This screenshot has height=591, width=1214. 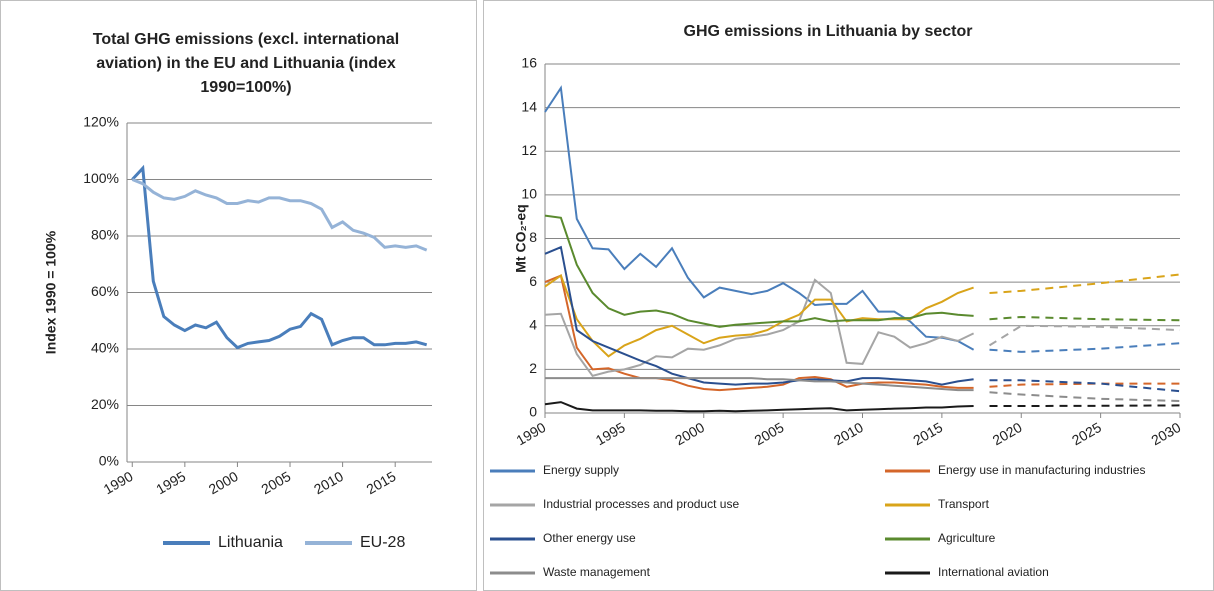 I want to click on y-tick-label: 14, so click(x=529, y=106).